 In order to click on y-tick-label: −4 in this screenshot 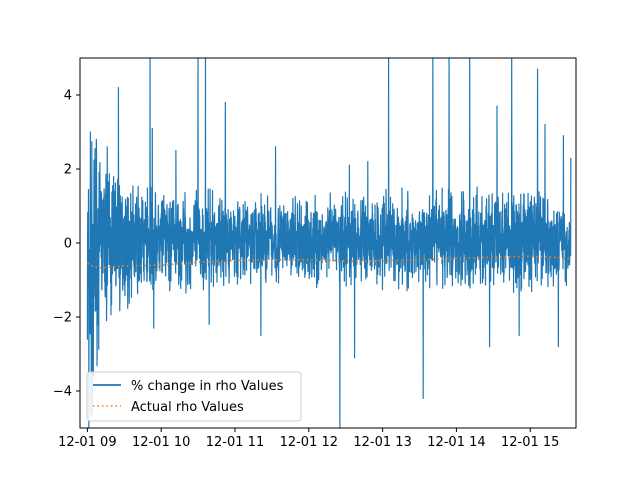, I will do `click(62, 392)`.